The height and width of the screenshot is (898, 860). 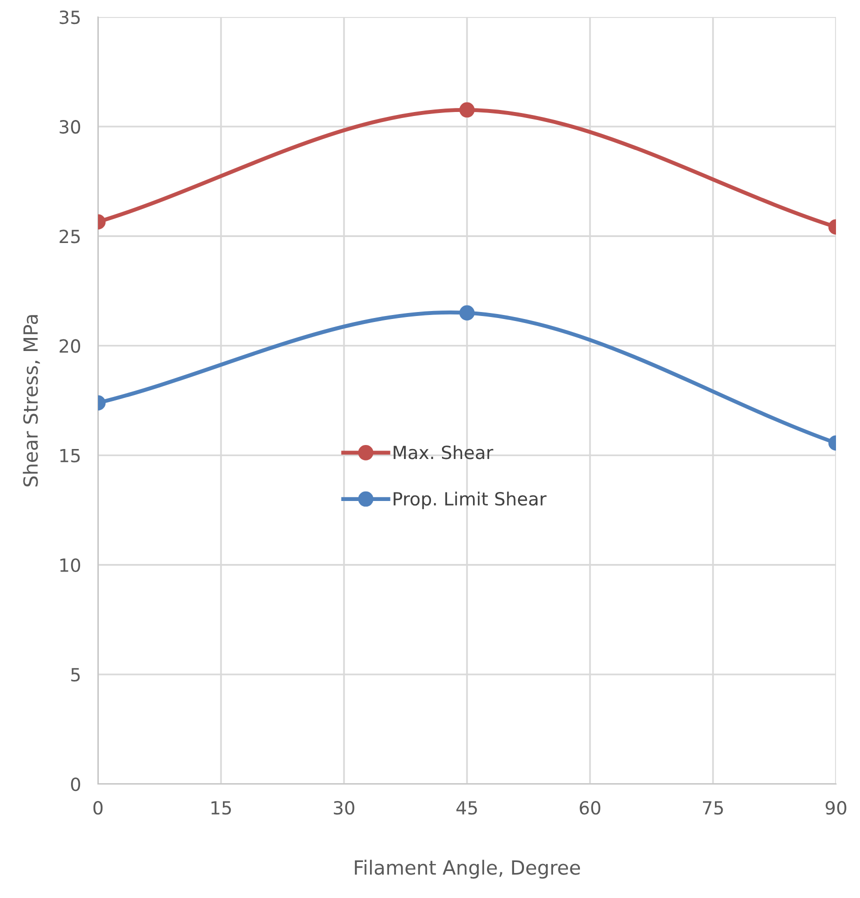 I want to click on y-tick-label: 5, so click(x=75, y=675).